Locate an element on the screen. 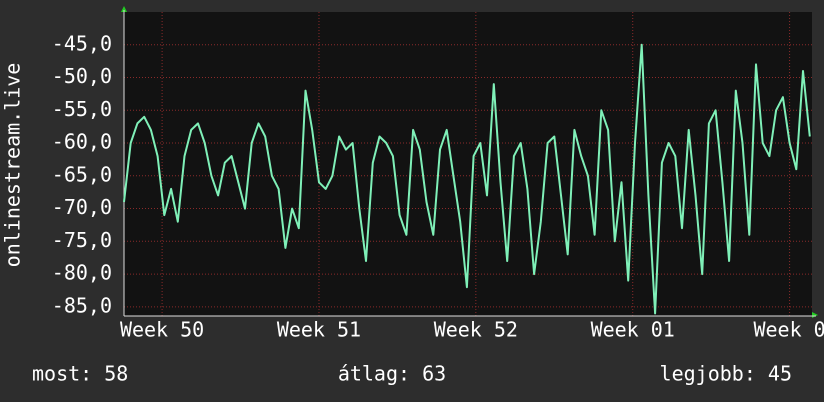 This screenshot has width=824, height=402. x-tick-label: Week 01 is located at coordinates (633, 330).